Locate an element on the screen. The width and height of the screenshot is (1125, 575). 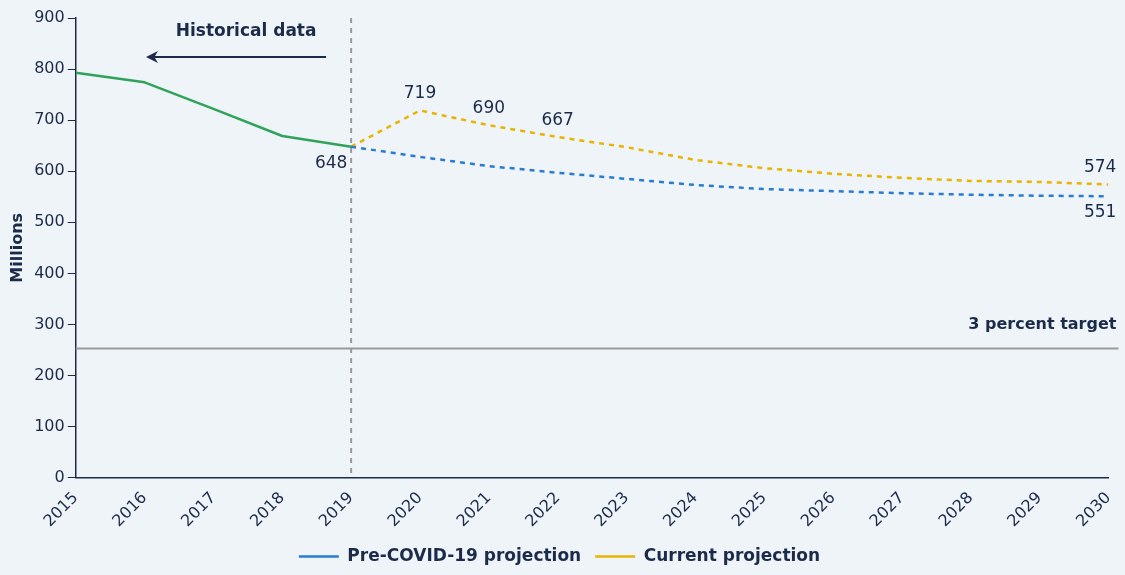
y-tick-label: 200 is located at coordinates (49, 374).